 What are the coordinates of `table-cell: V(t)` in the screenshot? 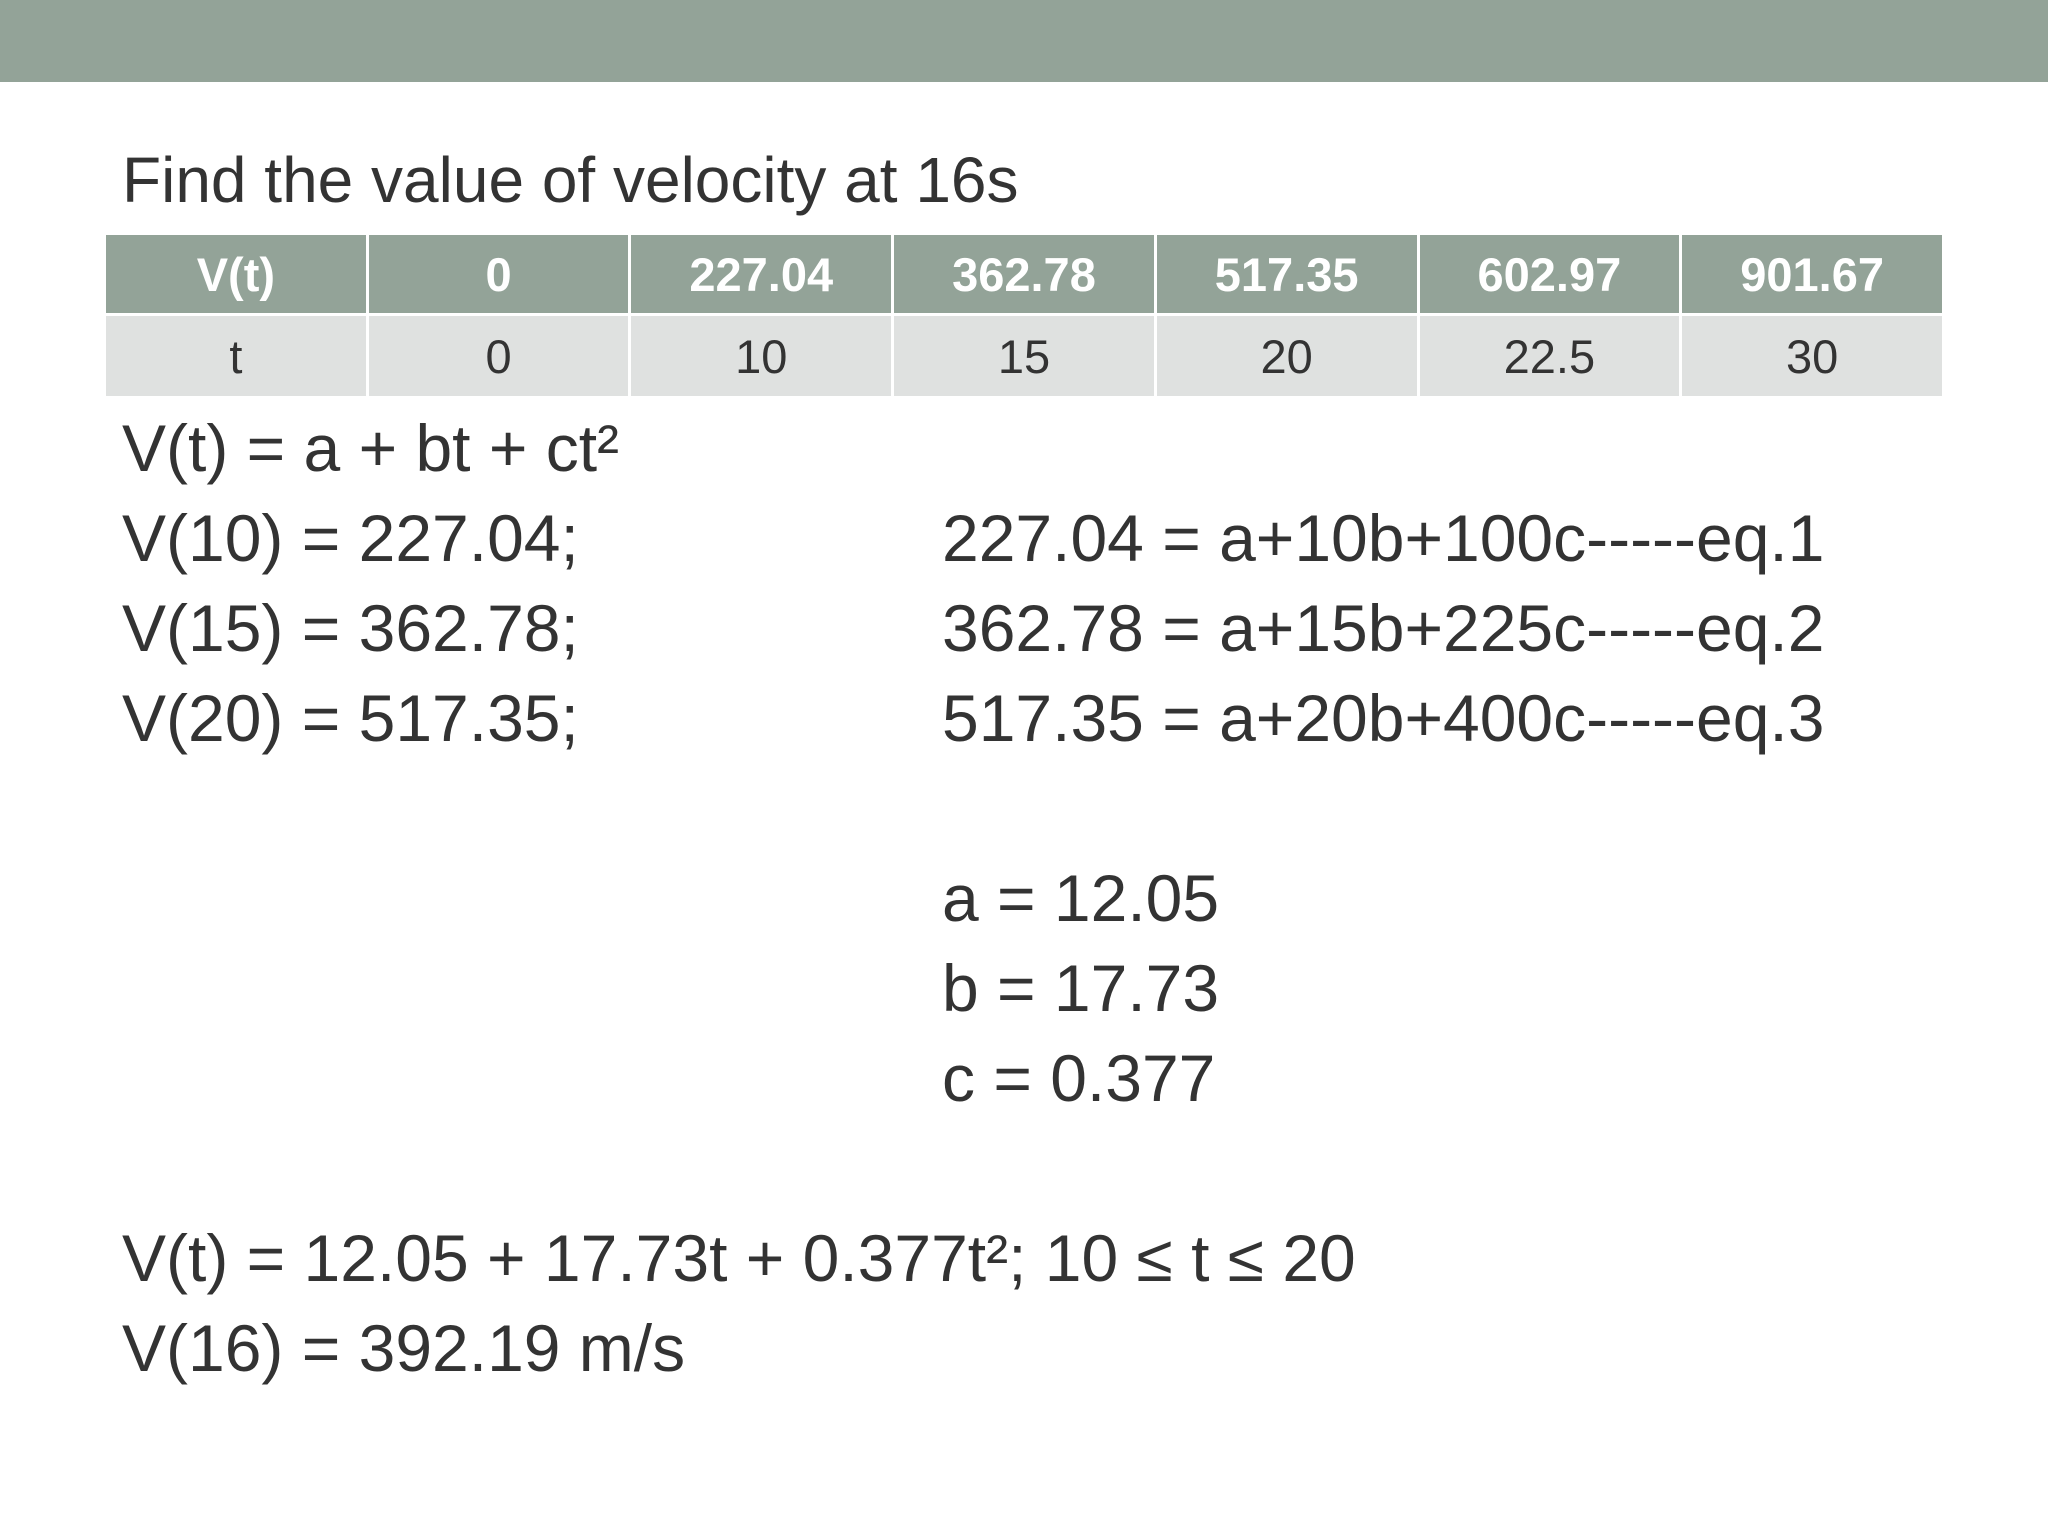 It's located at (236, 274).